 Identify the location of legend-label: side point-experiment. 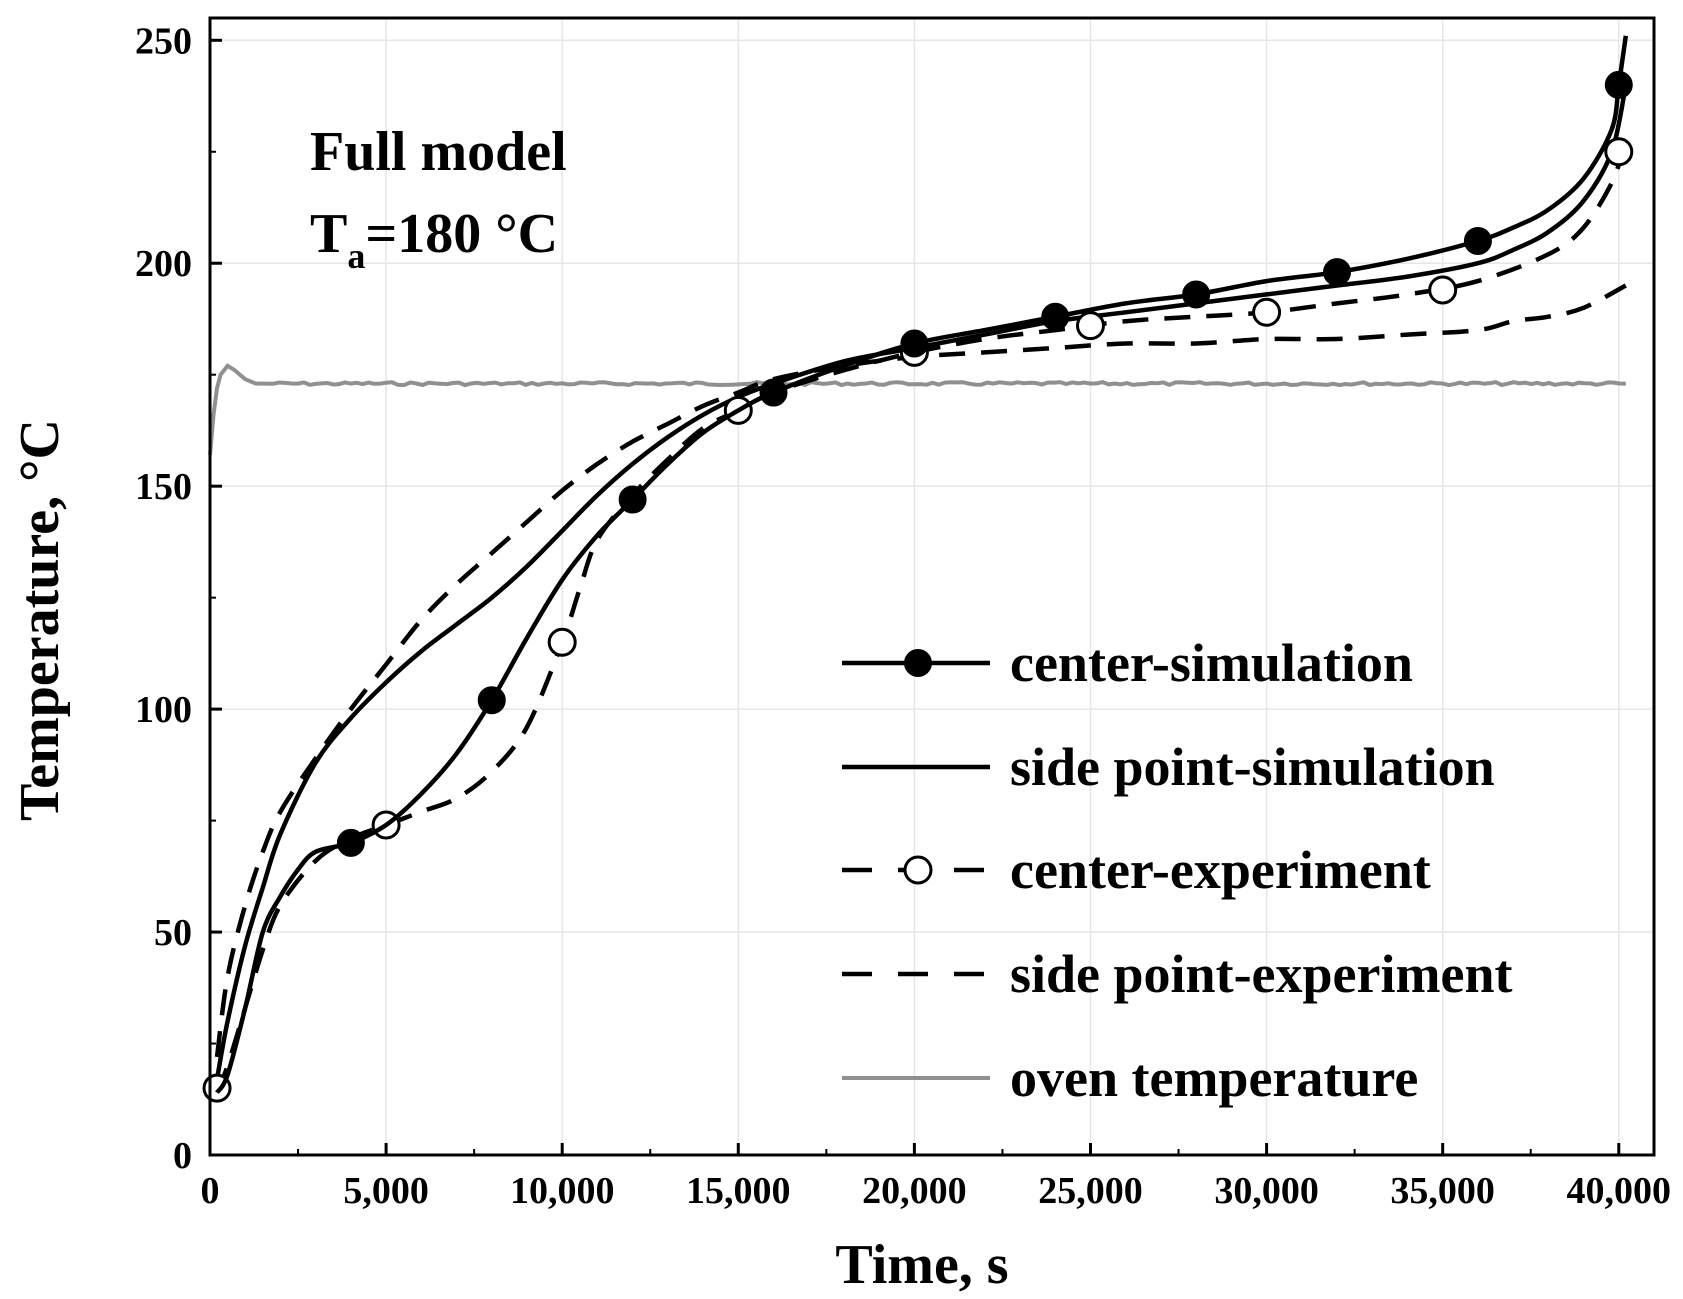
(1261, 974).